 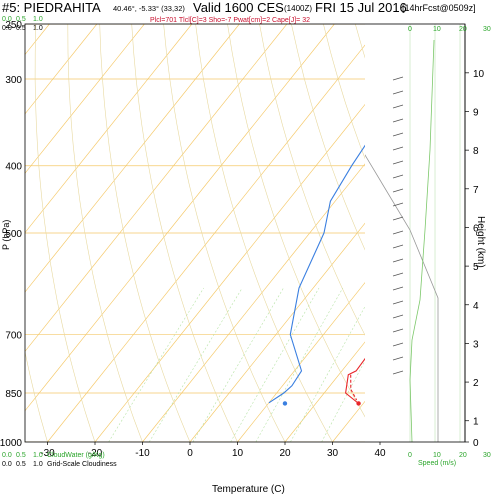 I want to click on bottom-scale-a2: 1.0, so click(x=38, y=455).